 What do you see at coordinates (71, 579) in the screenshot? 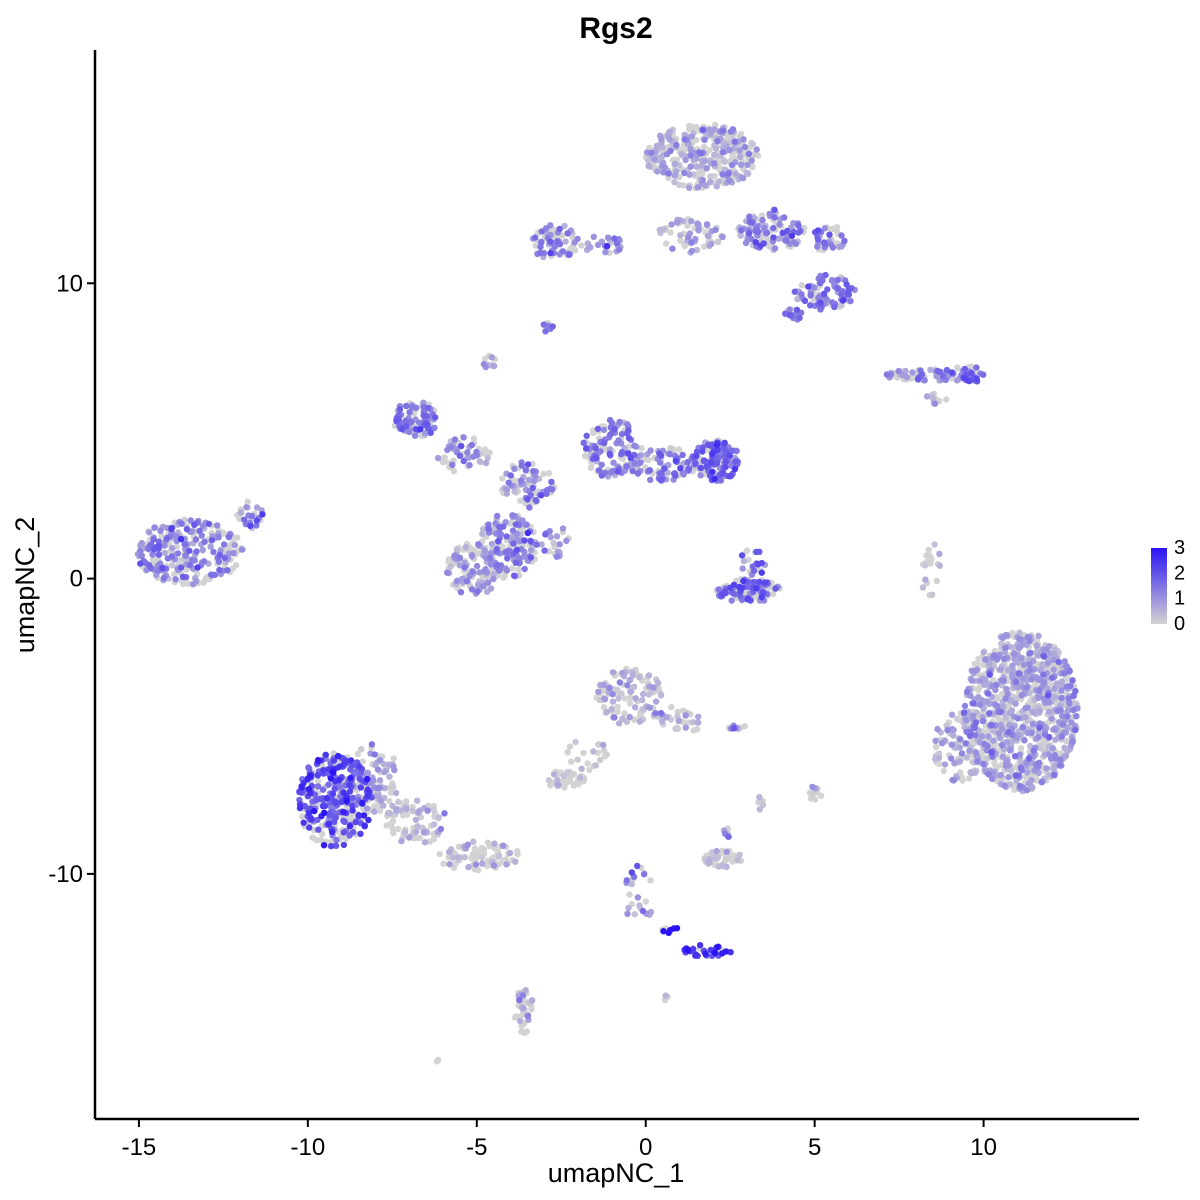
I see `y-ticks: -10 0 10` at bounding box center [71, 579].